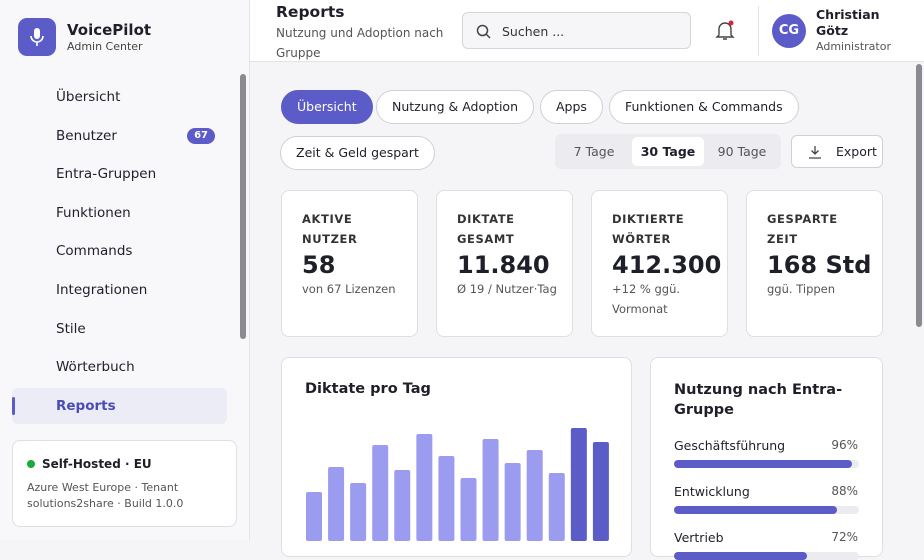  What do you see at coordinates (349, 289) in the screenshot?
I see `stat-note: von 67 Lizenzen` at bounding box center [349, 289].